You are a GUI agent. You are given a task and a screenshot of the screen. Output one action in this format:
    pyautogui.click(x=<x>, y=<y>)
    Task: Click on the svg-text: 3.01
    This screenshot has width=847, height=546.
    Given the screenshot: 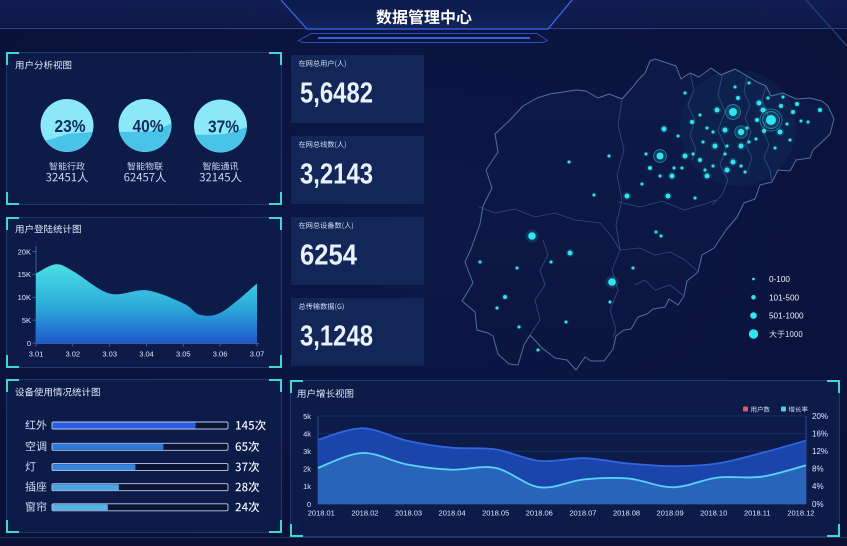 What is the action you would take?
    pyautogui.click(x=36, y=354)
    